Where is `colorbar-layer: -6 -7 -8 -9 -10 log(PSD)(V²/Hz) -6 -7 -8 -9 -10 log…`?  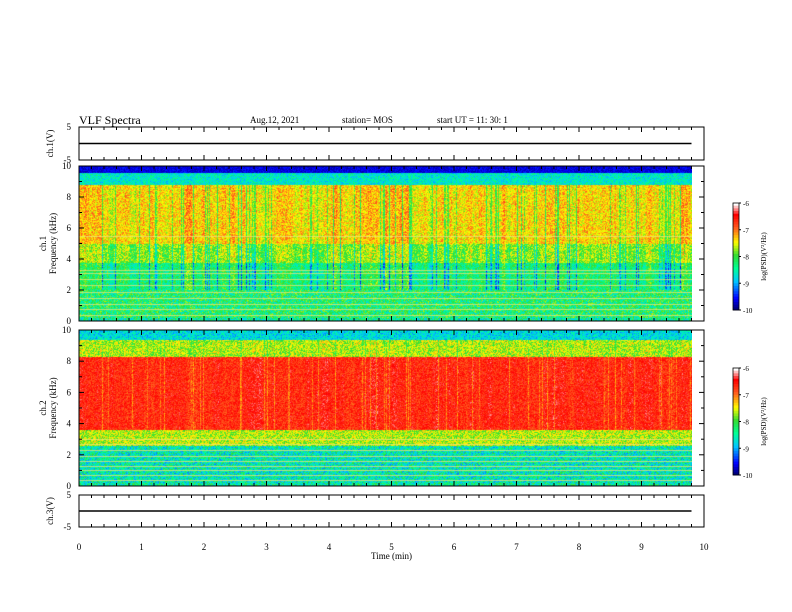
colorbar-layer: -6 -7 -8 -9 -10 log(PSD)(V²/Hz) -6 -7 -8 -9 -10 log… is located at coordinates (750, 340).